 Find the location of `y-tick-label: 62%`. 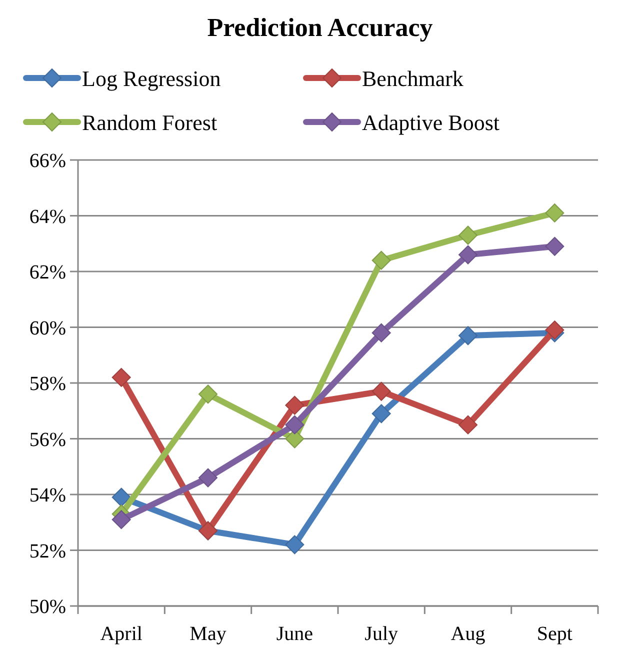

y-tick-label: 62% is located at coordinates (47, 273).